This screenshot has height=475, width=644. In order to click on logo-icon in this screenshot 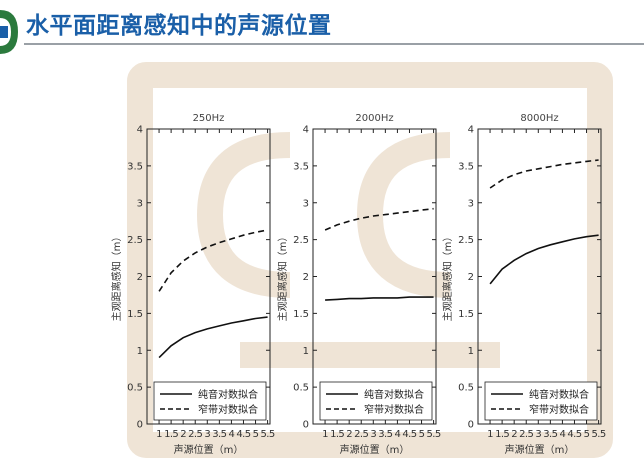, I will do `click(9, 32)`.